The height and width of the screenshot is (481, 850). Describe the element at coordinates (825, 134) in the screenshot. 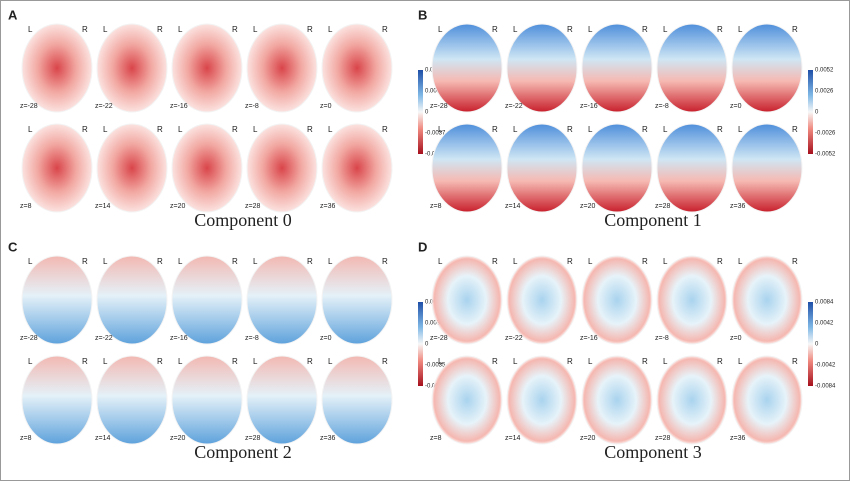

I see `colorbar-tick: -0.0026` at that location.